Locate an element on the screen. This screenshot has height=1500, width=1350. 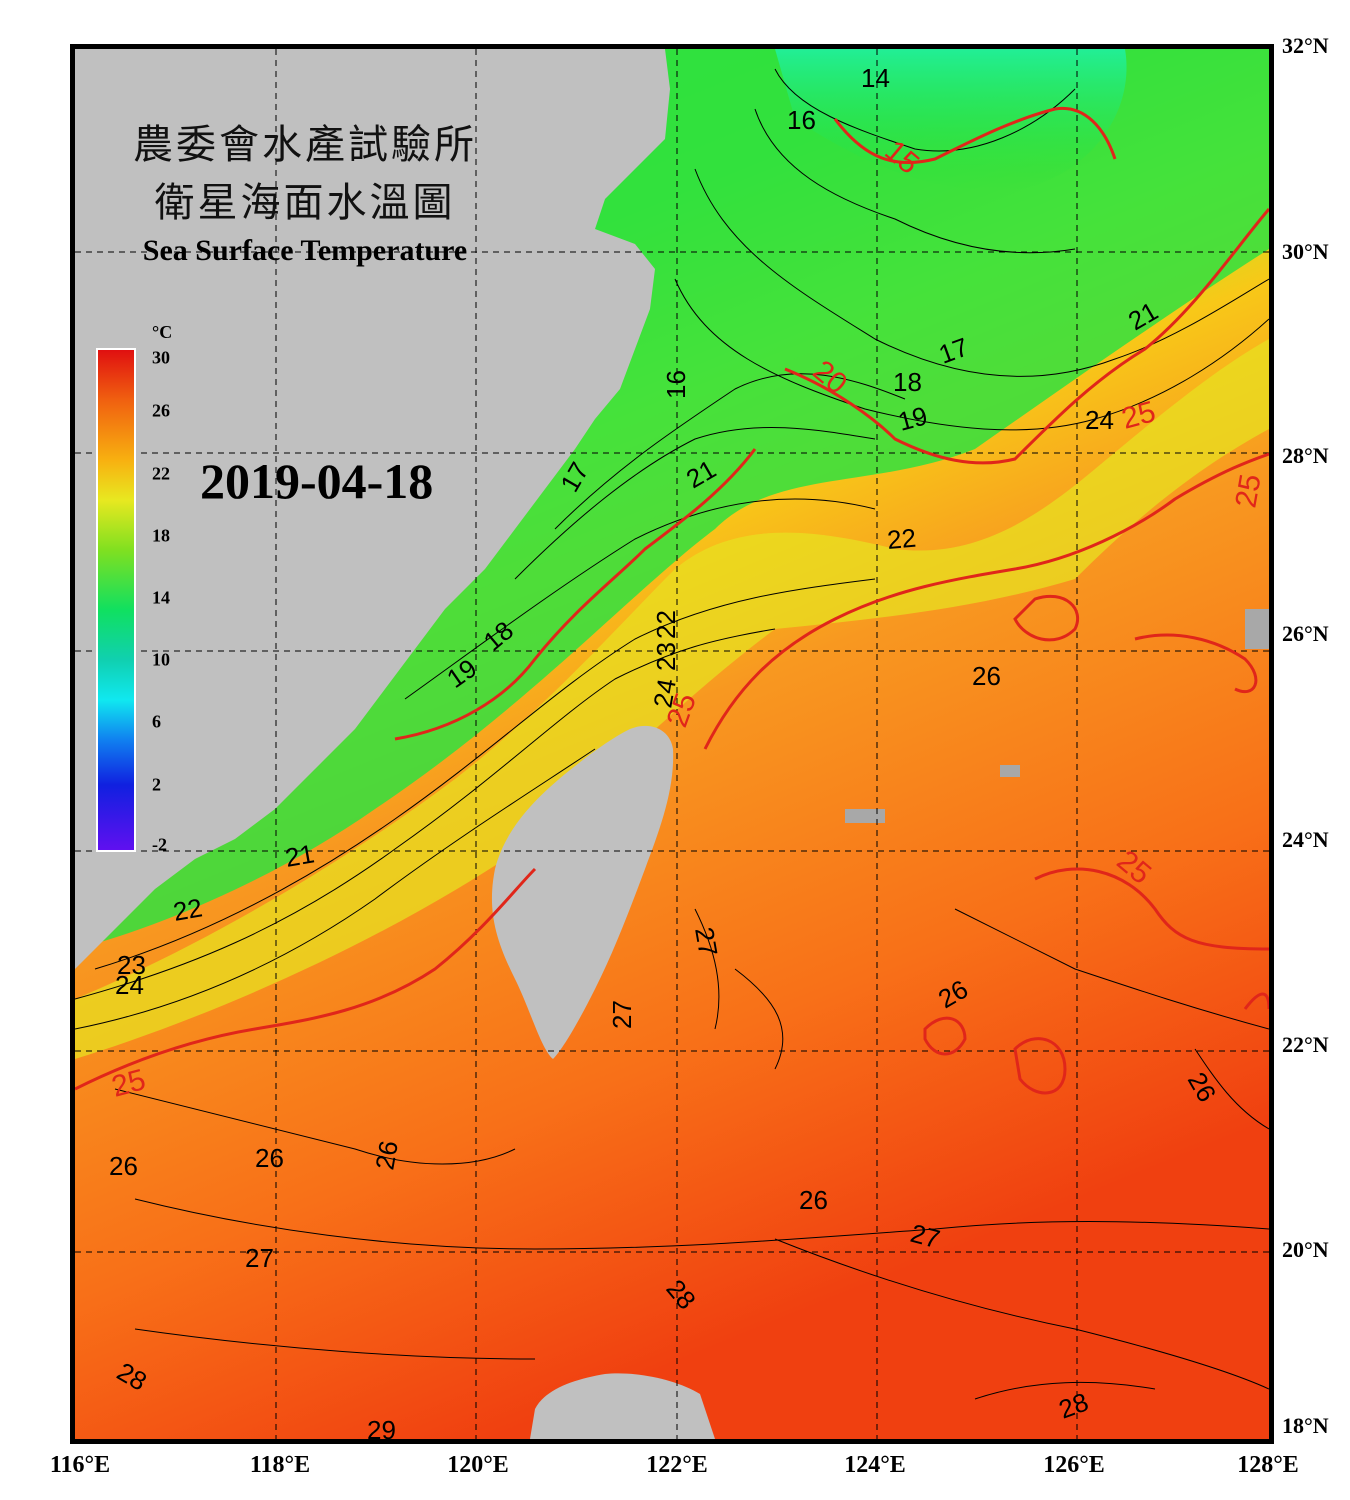
map-title: 農委會水產試驗所 衛星海面水溫圖 Sea Surface Temperature is located at coordinates (305, 192).